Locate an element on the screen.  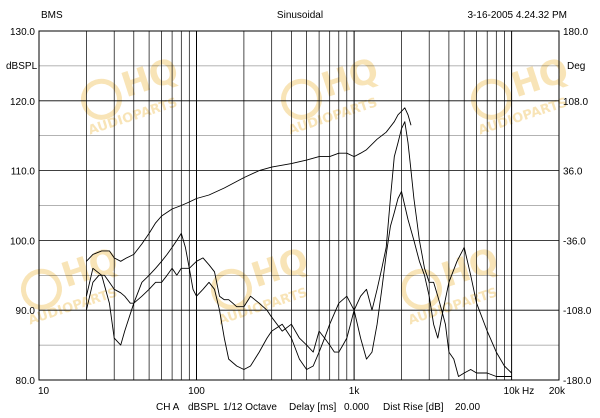
y-tick-label: 110.0 is located at coordinates (23, 172).